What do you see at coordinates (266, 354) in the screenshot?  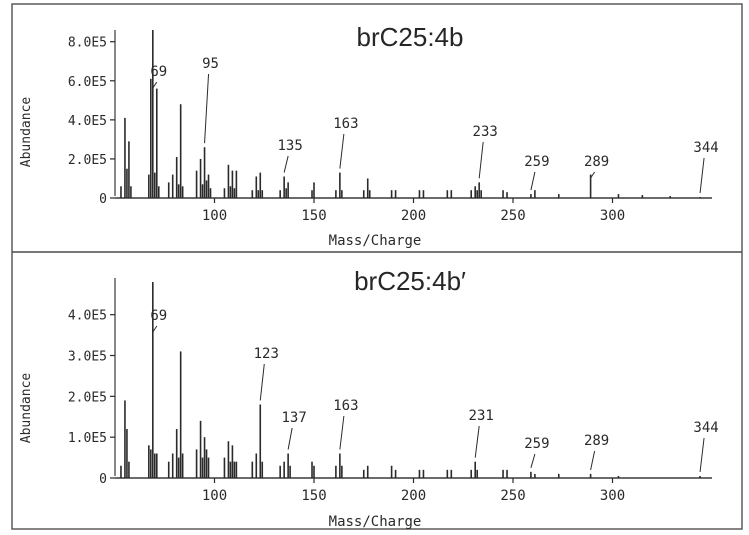 I see `peak-label: 123` at bounding box center [266, 354].